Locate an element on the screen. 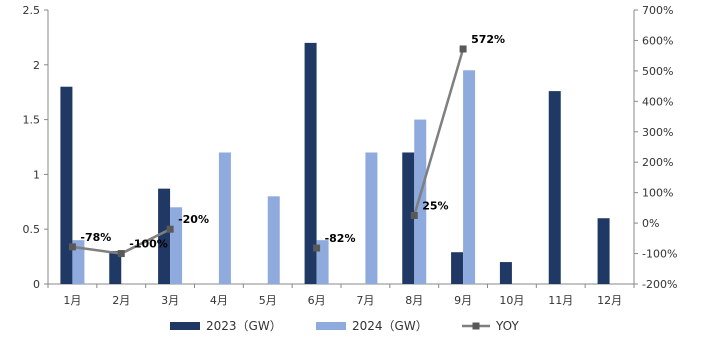 The height and width of the screenshot is (344, 702). yoy-data-label: -20% is located at coordinates (193, 219).